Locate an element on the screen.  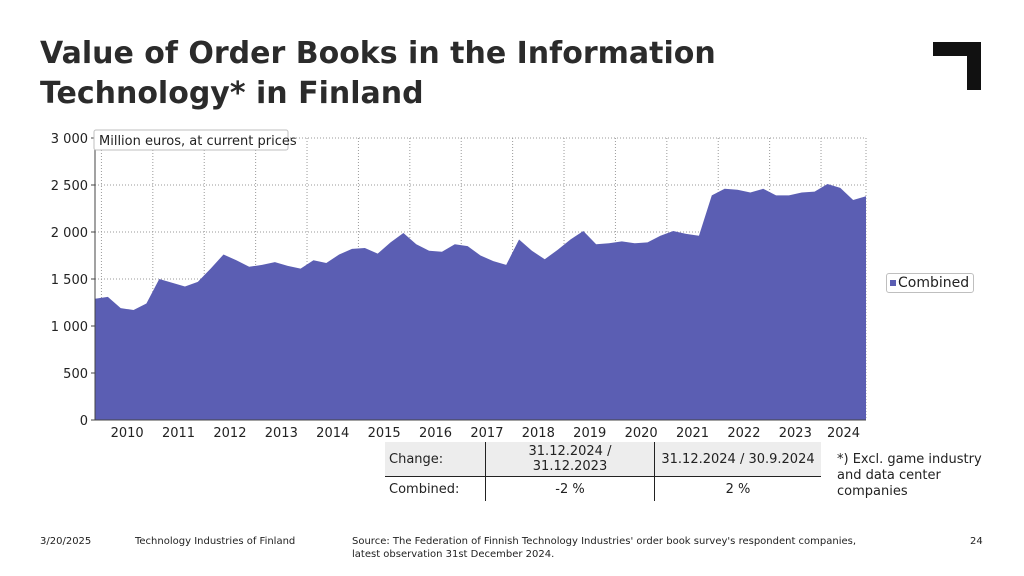
x-tick-label: 2021 is located at coordinates (692, 433).